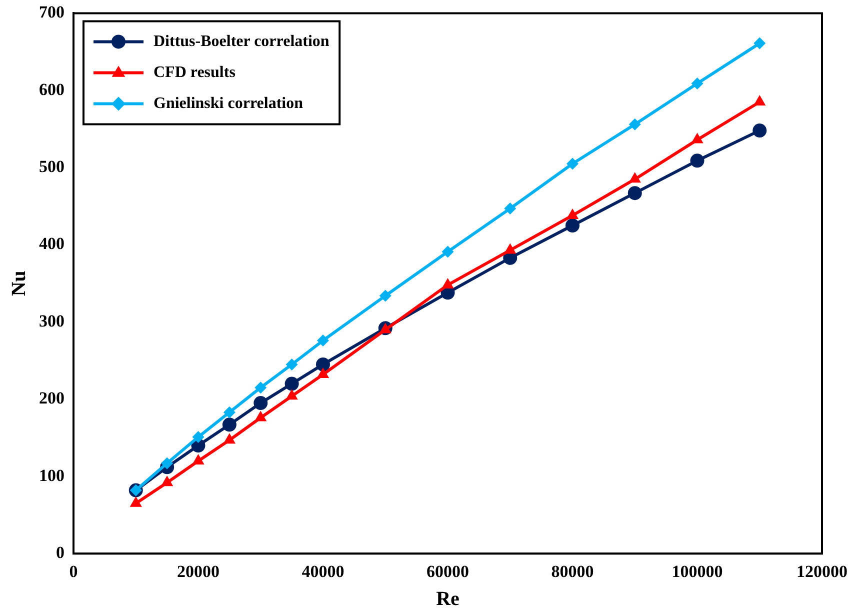 The image size is (852, 614). Describe the element at coordinates (60, 552) in the screenshot. I see `y-tick-label: 0` at that location.